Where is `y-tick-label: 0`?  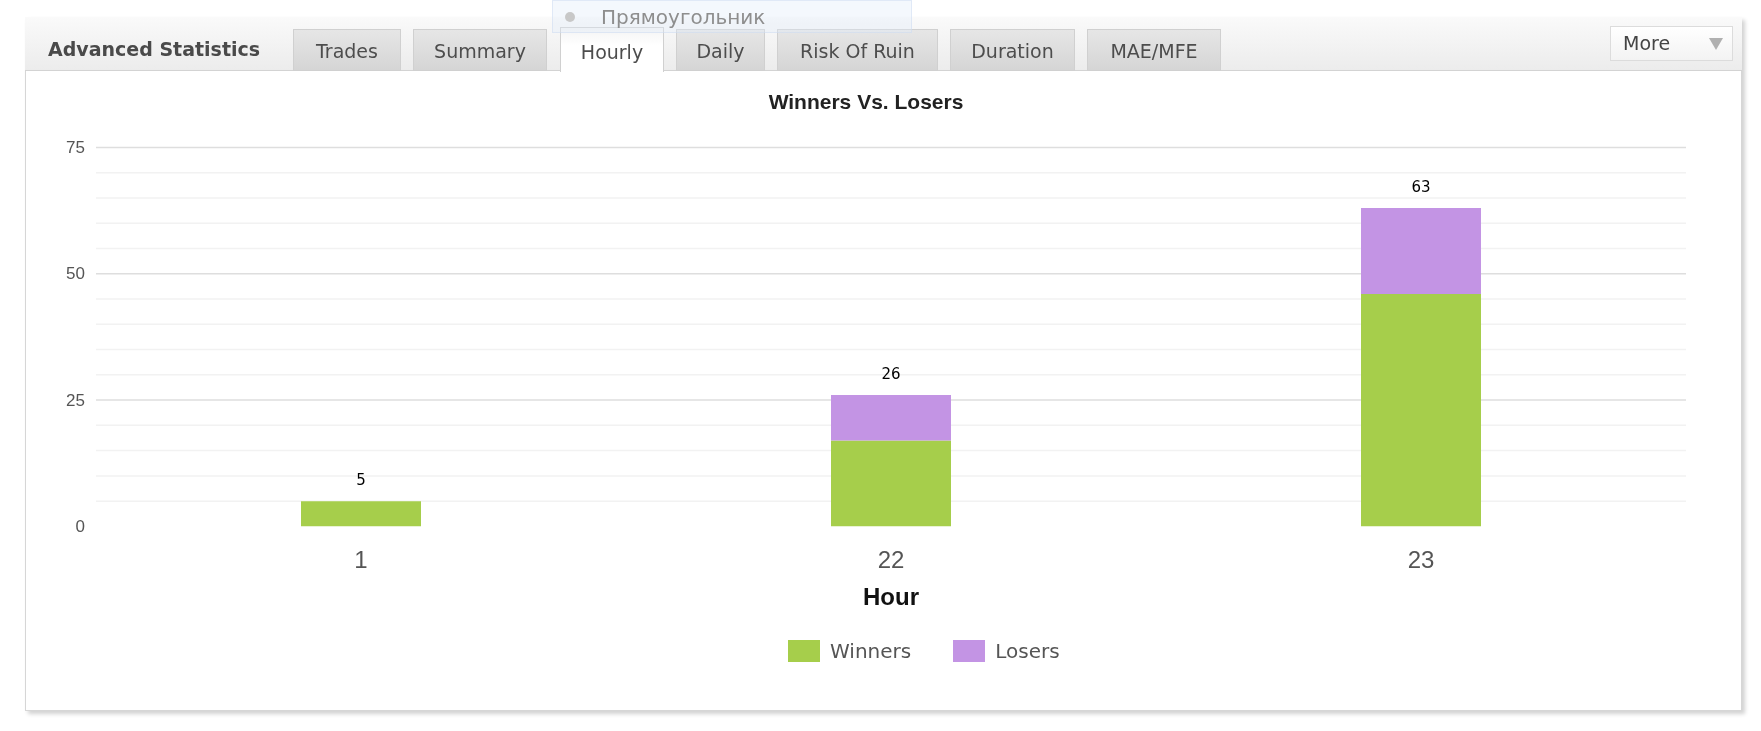
y-tick-label: 0 is located at coordinates (80, 526).